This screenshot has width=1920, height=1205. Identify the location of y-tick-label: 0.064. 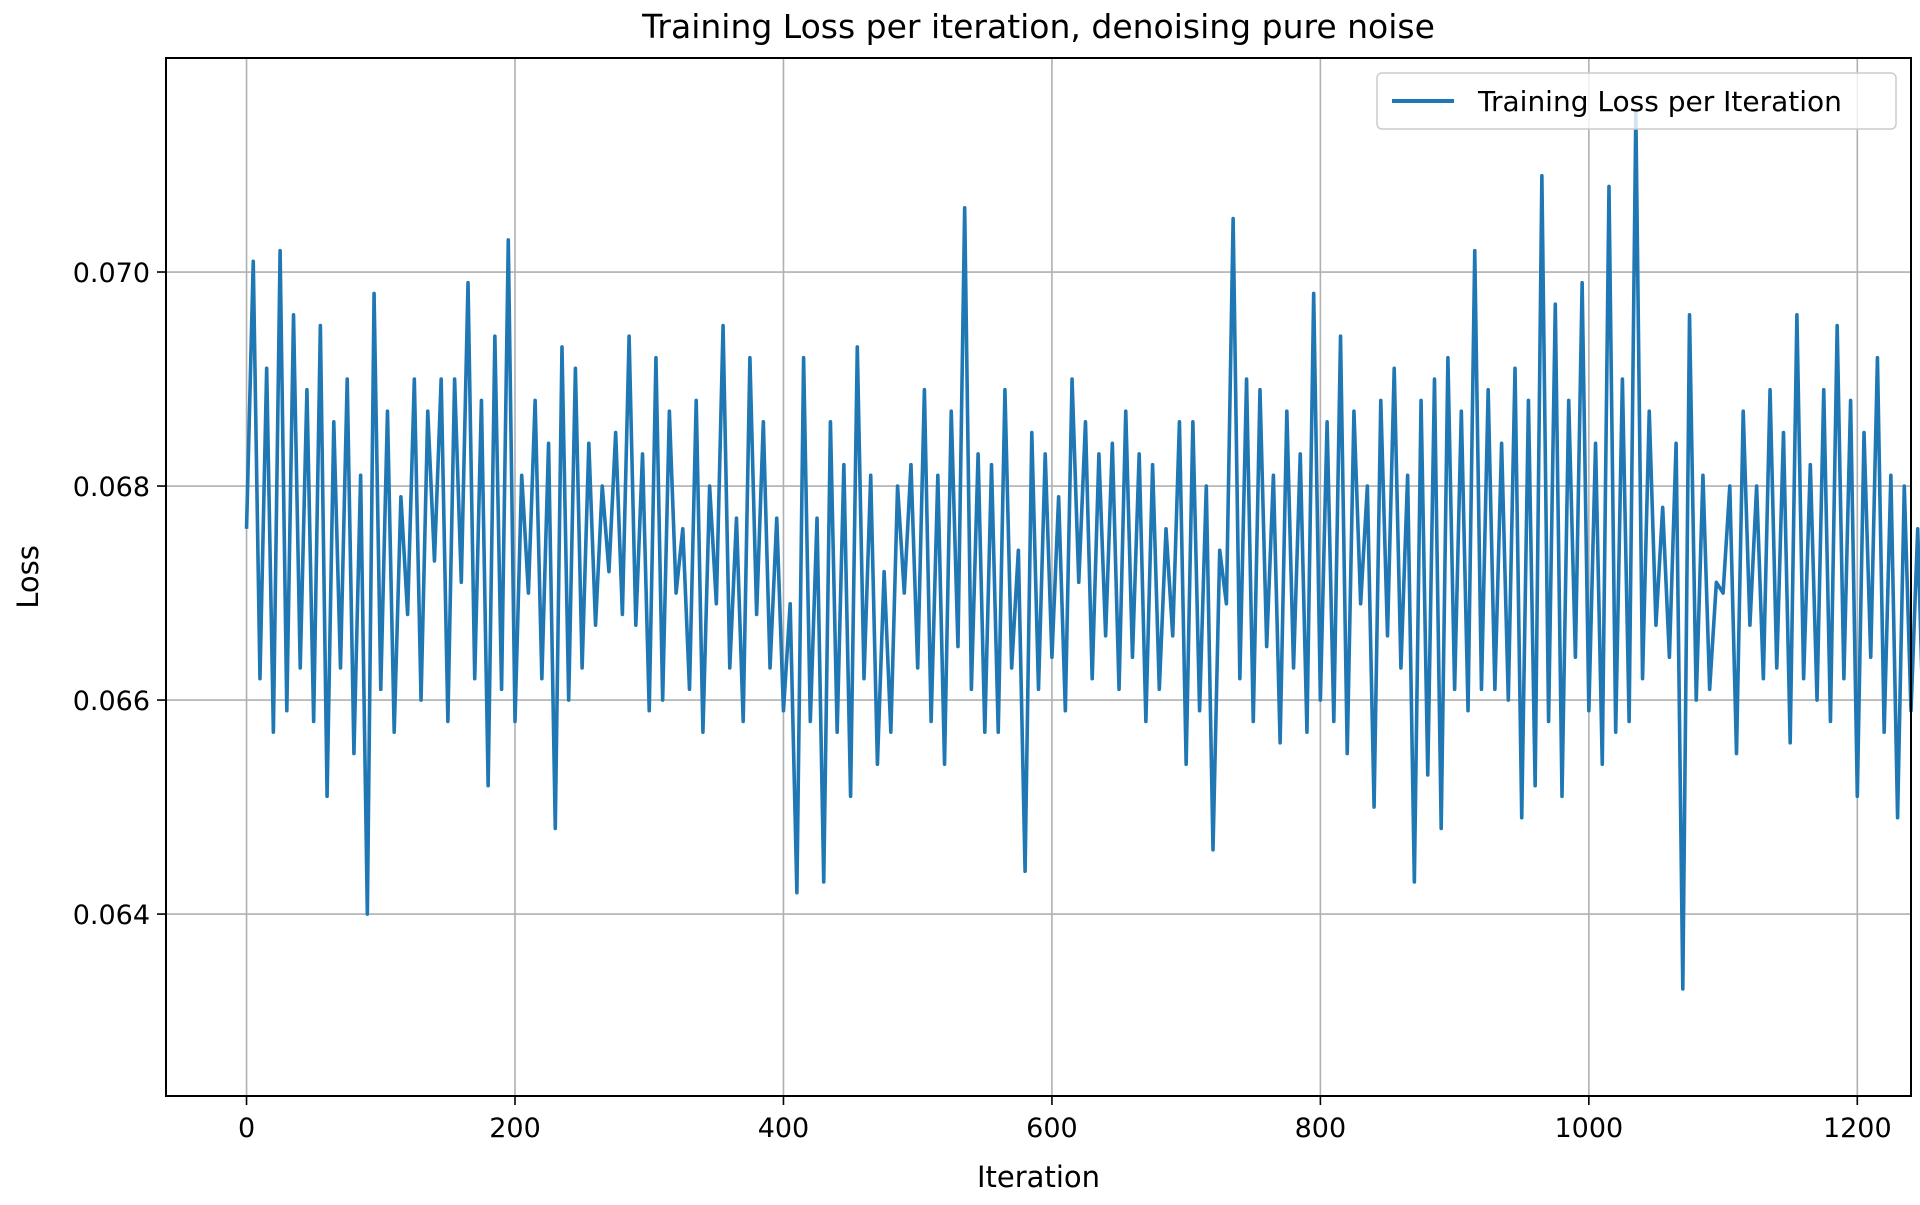
(111, 915).